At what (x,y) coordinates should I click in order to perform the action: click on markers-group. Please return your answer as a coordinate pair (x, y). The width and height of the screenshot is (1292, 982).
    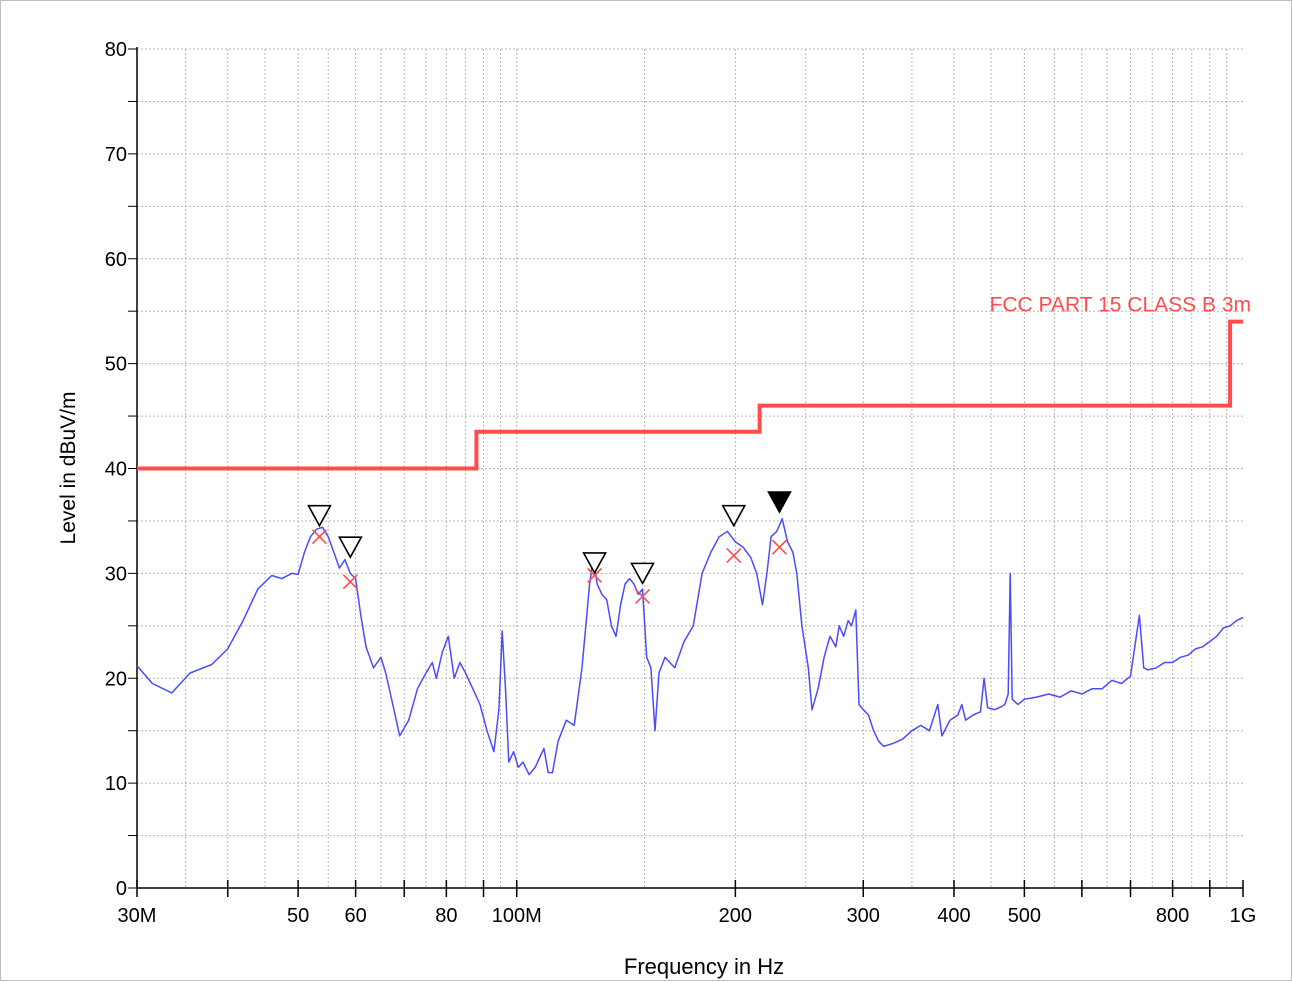
    Looking at the image, I should click on (549, 548).